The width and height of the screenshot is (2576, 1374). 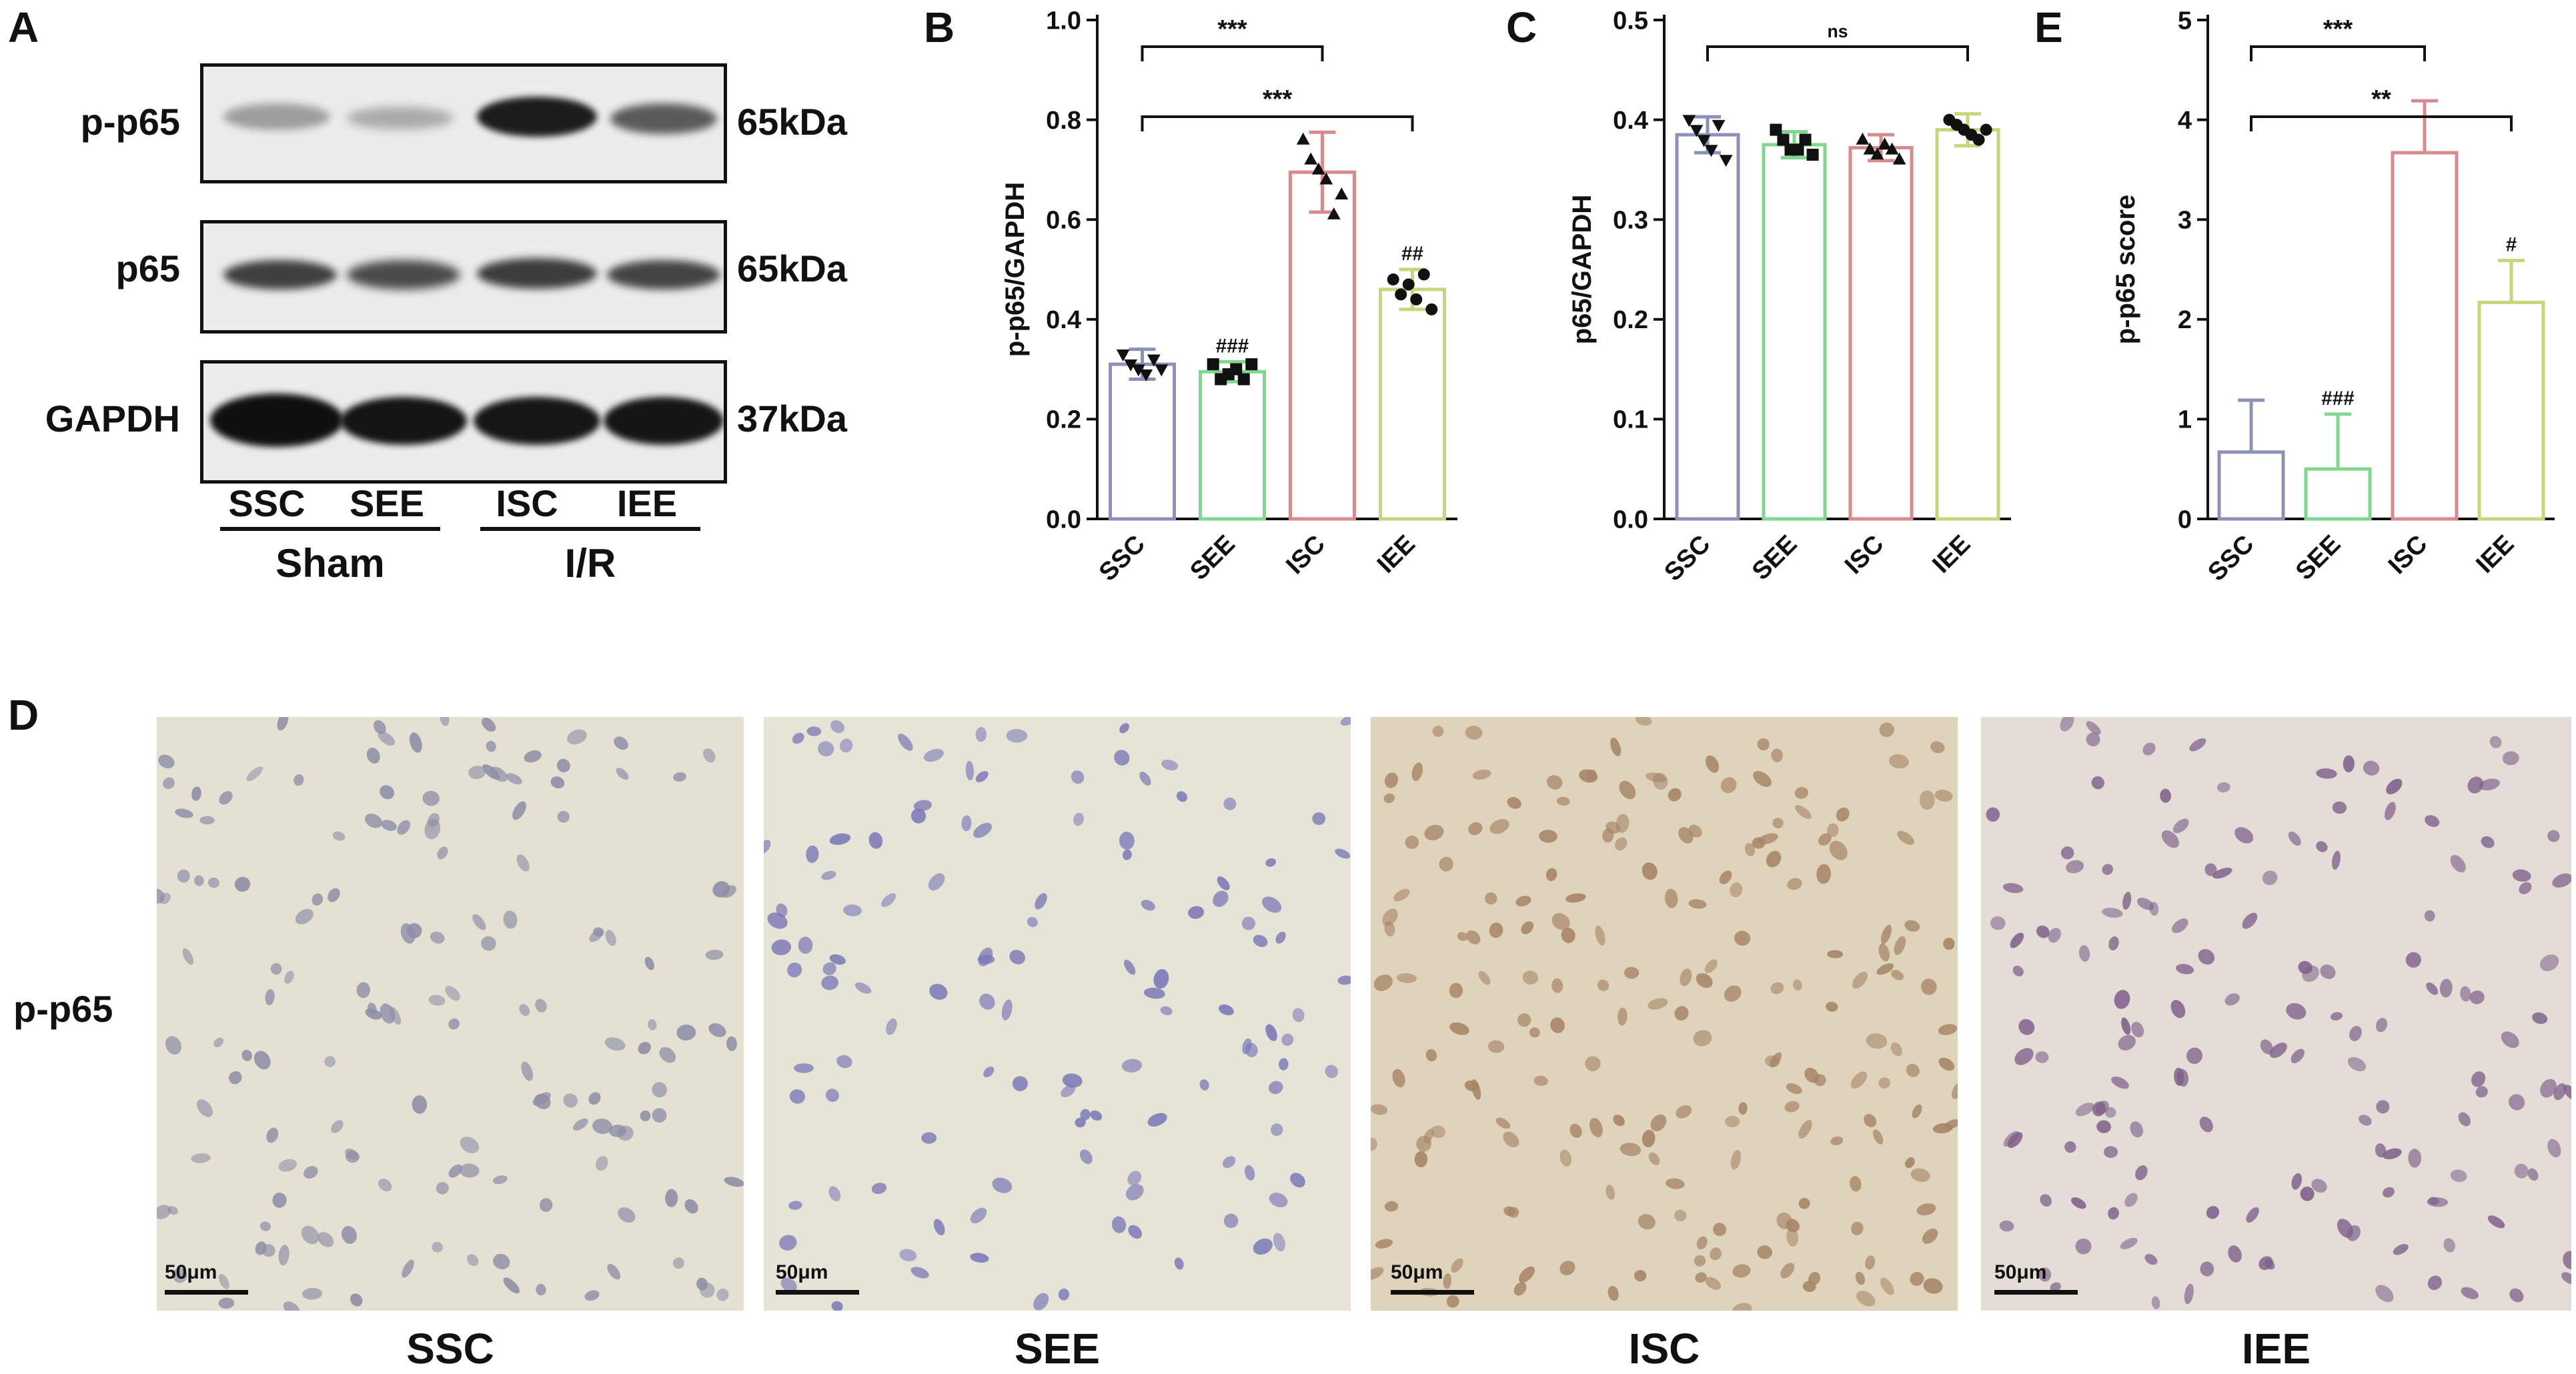 What do you see at coordinates (2381, 99) in the screenshot?
I see `significance-label: **` at bounding box center [2381, 99].